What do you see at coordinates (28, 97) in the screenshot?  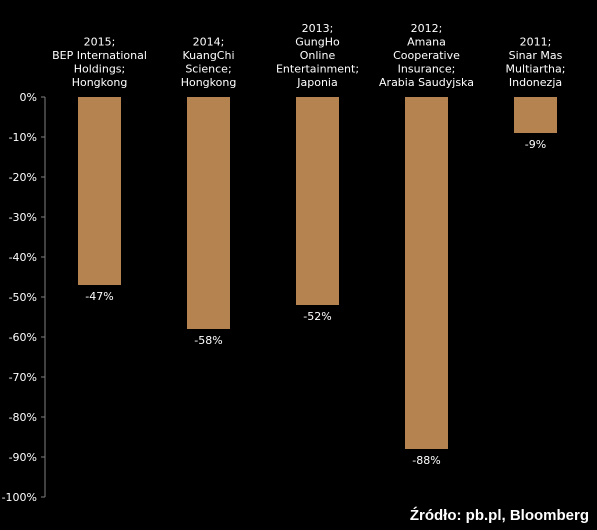 I see `y-tick-label: 0%` at bounding box center [28, 97].